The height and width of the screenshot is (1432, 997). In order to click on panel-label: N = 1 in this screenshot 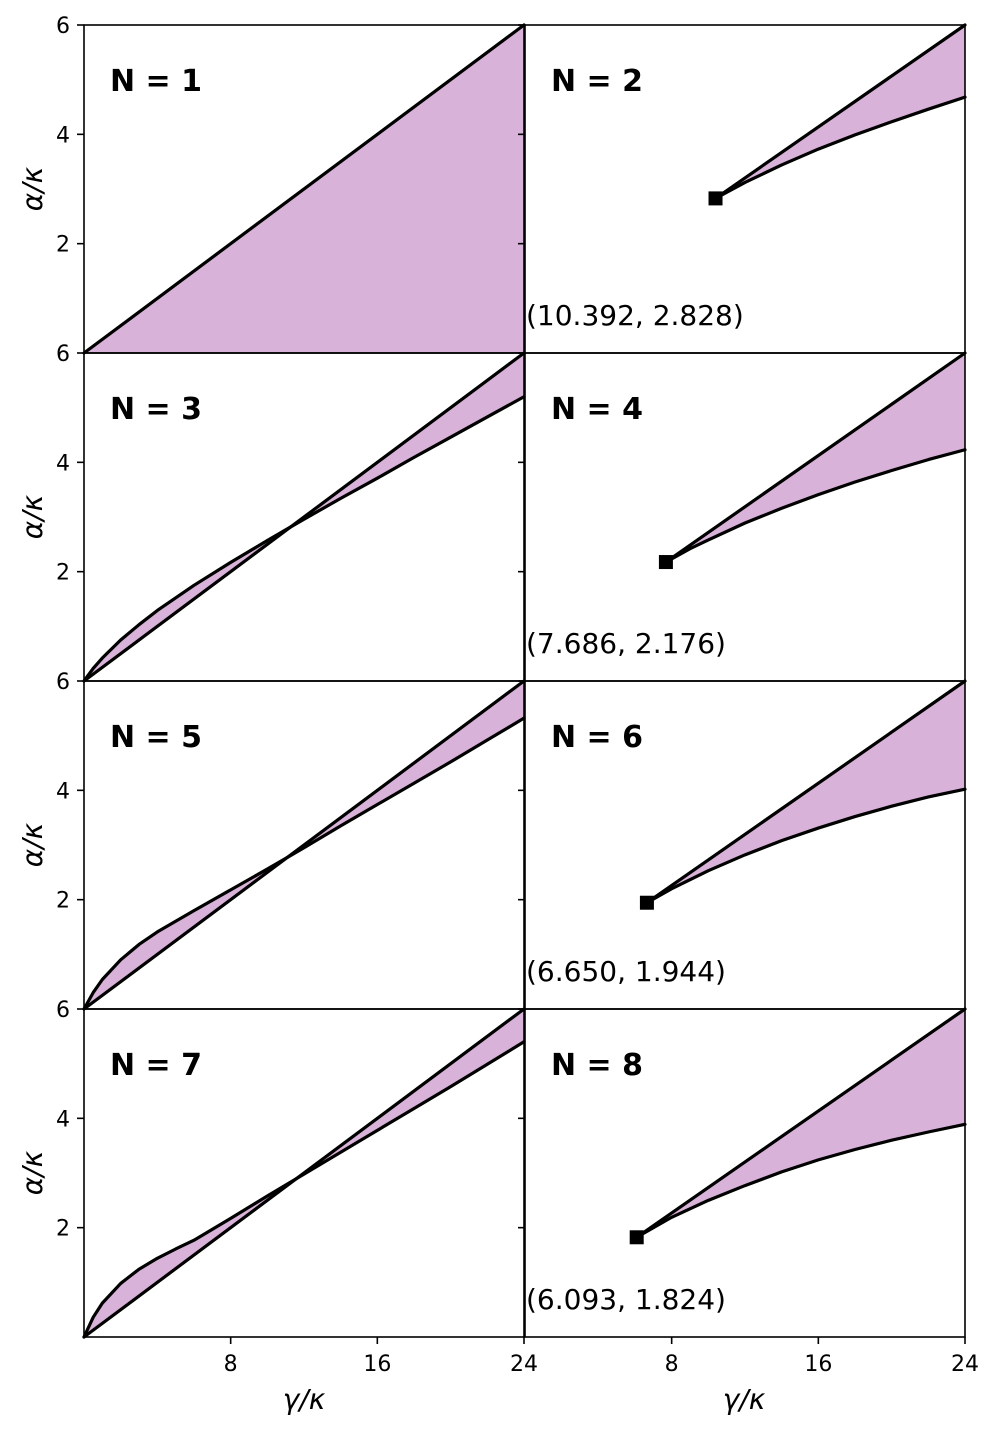, I will do `click(156, 81)`.